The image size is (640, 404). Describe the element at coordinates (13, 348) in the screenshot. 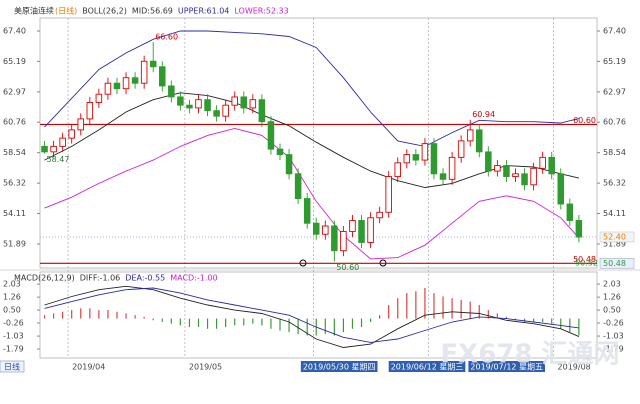

I see `y-tick-label: -1.79` at that location.